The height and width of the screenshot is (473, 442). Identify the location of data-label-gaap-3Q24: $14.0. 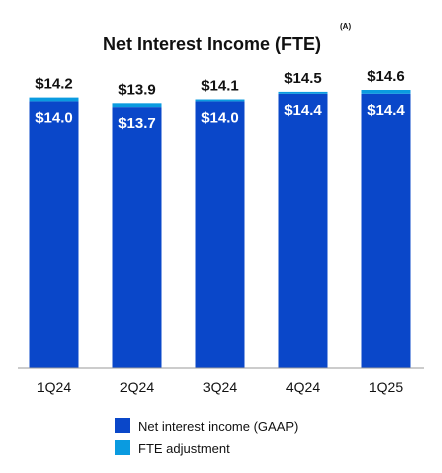
(220, 117).